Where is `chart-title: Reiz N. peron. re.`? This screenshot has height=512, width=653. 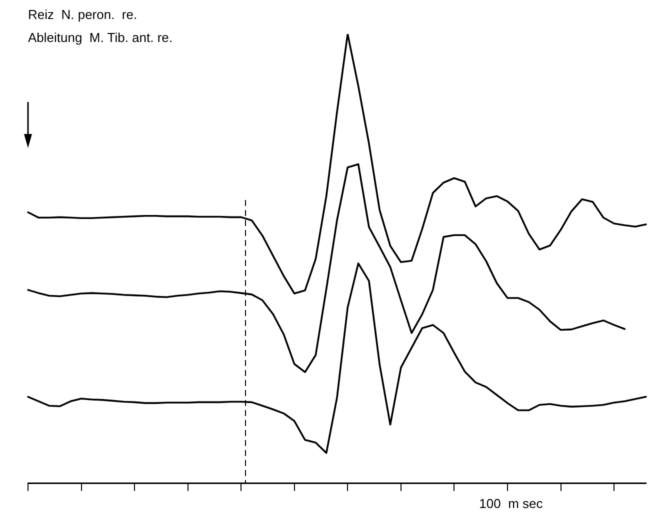
chart-title: Reiz N. peron. re. is located at coordinates (83, 14).